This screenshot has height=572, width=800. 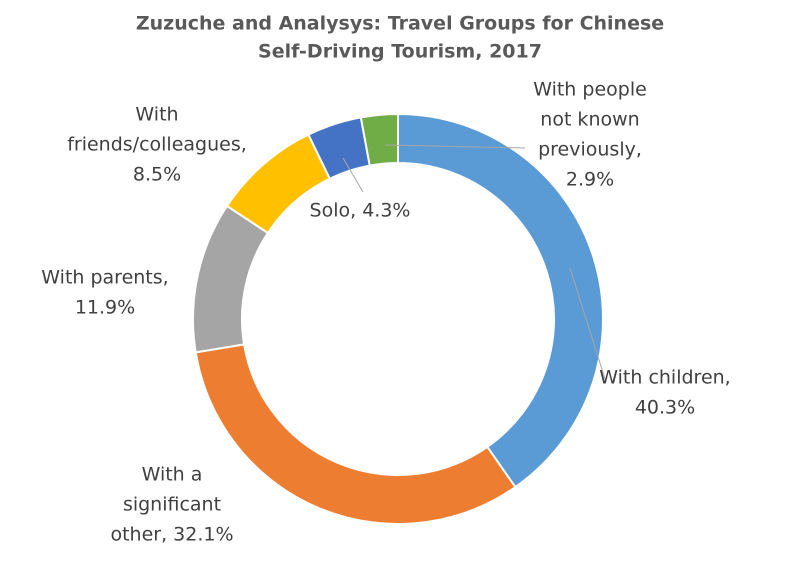 I want to click on data-label: Solo, 4.3%, so click(x=360, y=211).